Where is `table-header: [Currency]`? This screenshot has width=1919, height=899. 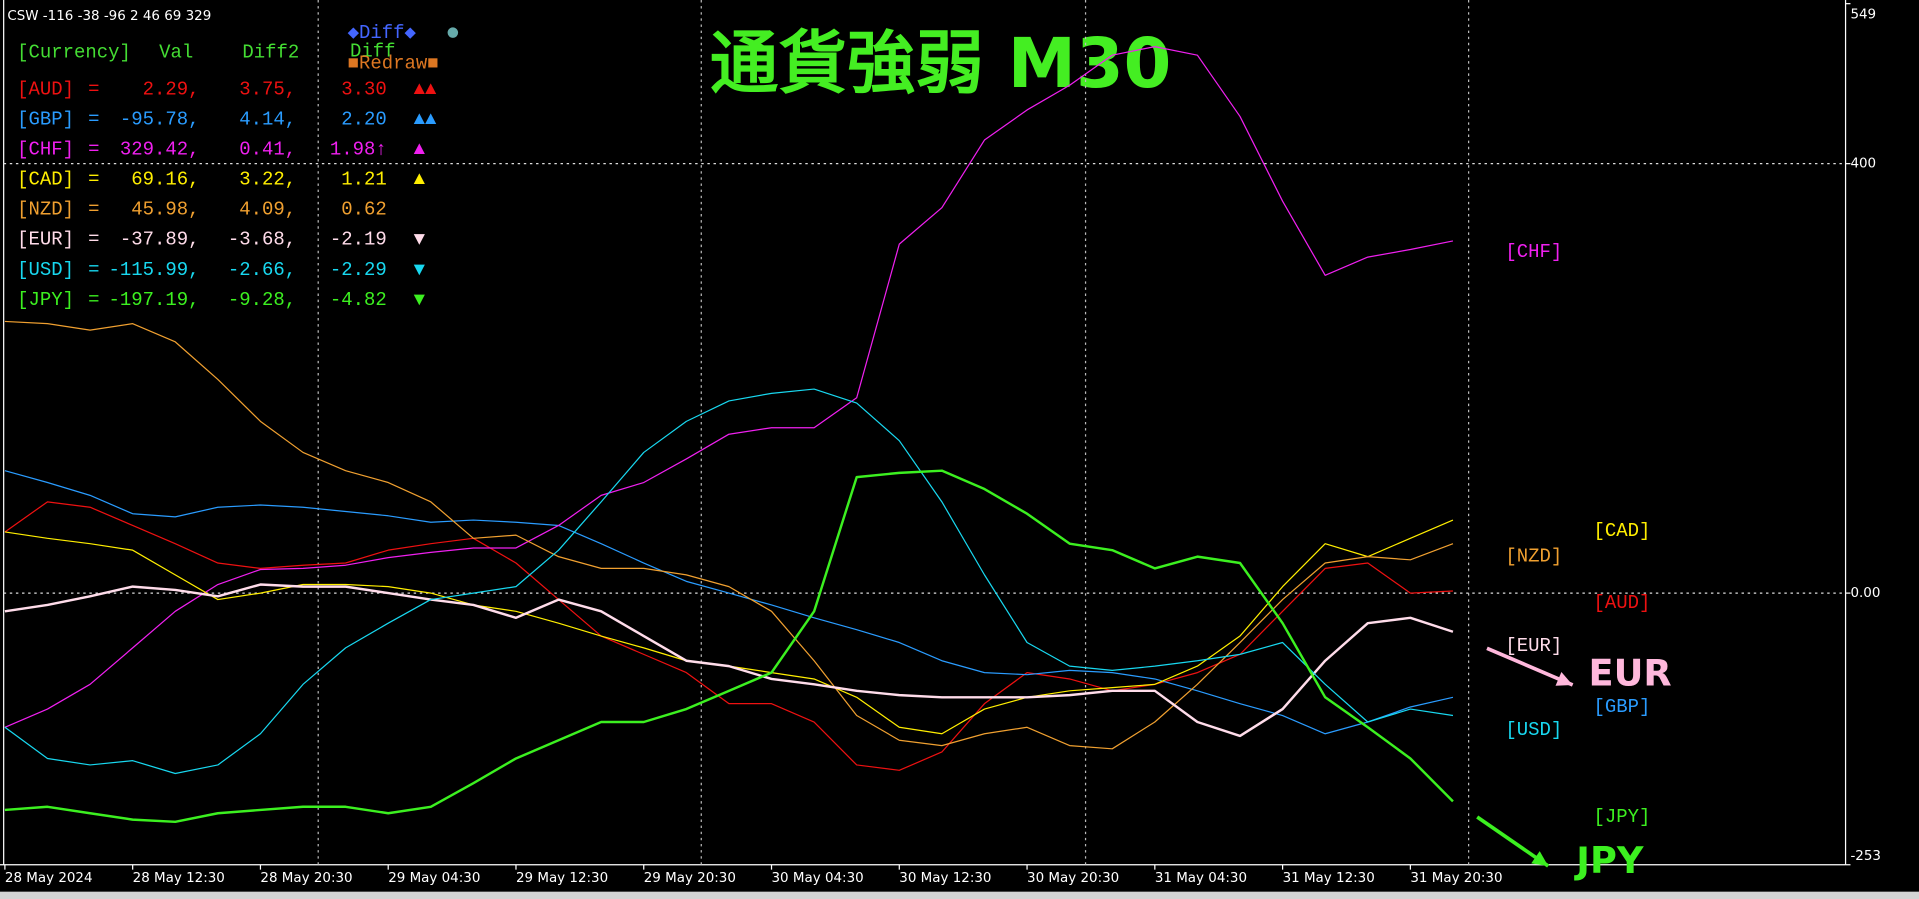 table-header: [Currency] is located at coordinates (74, 53).